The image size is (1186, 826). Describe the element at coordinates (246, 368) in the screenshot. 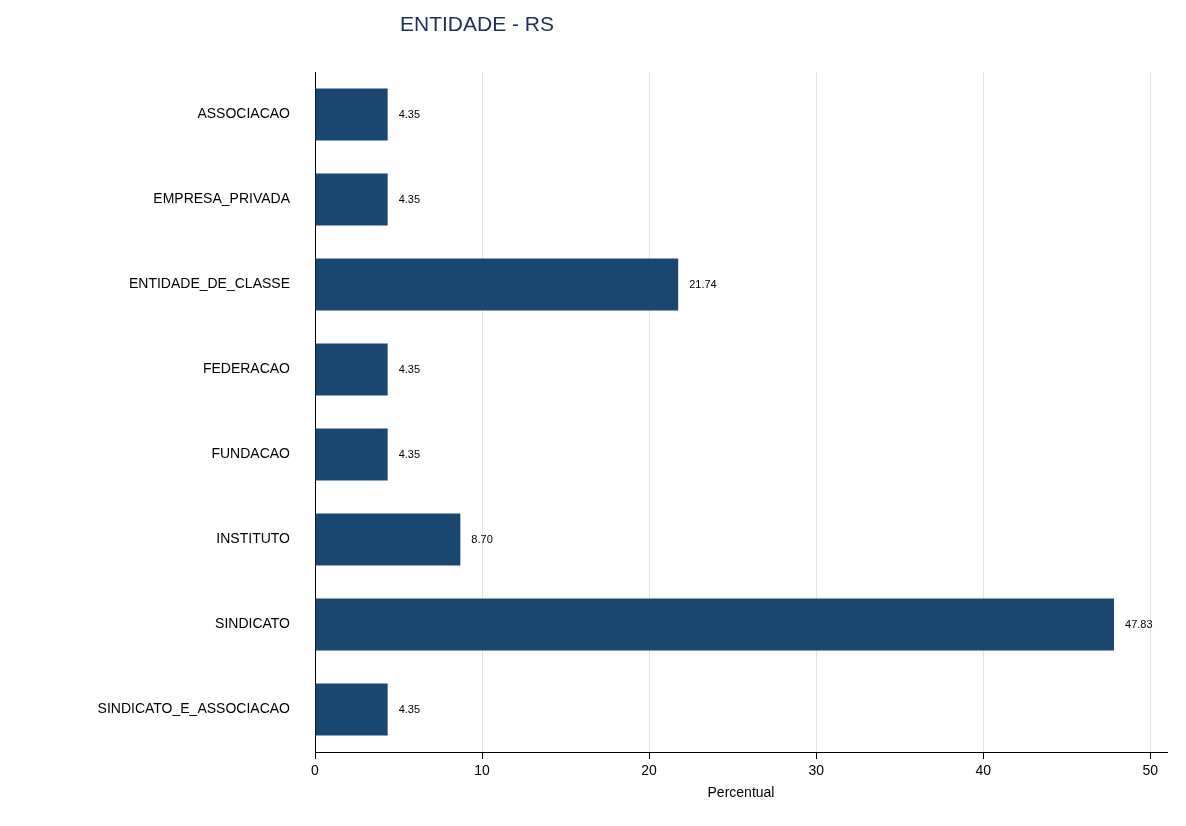

I see `y-tick-label: FEDERACAO` at that location.